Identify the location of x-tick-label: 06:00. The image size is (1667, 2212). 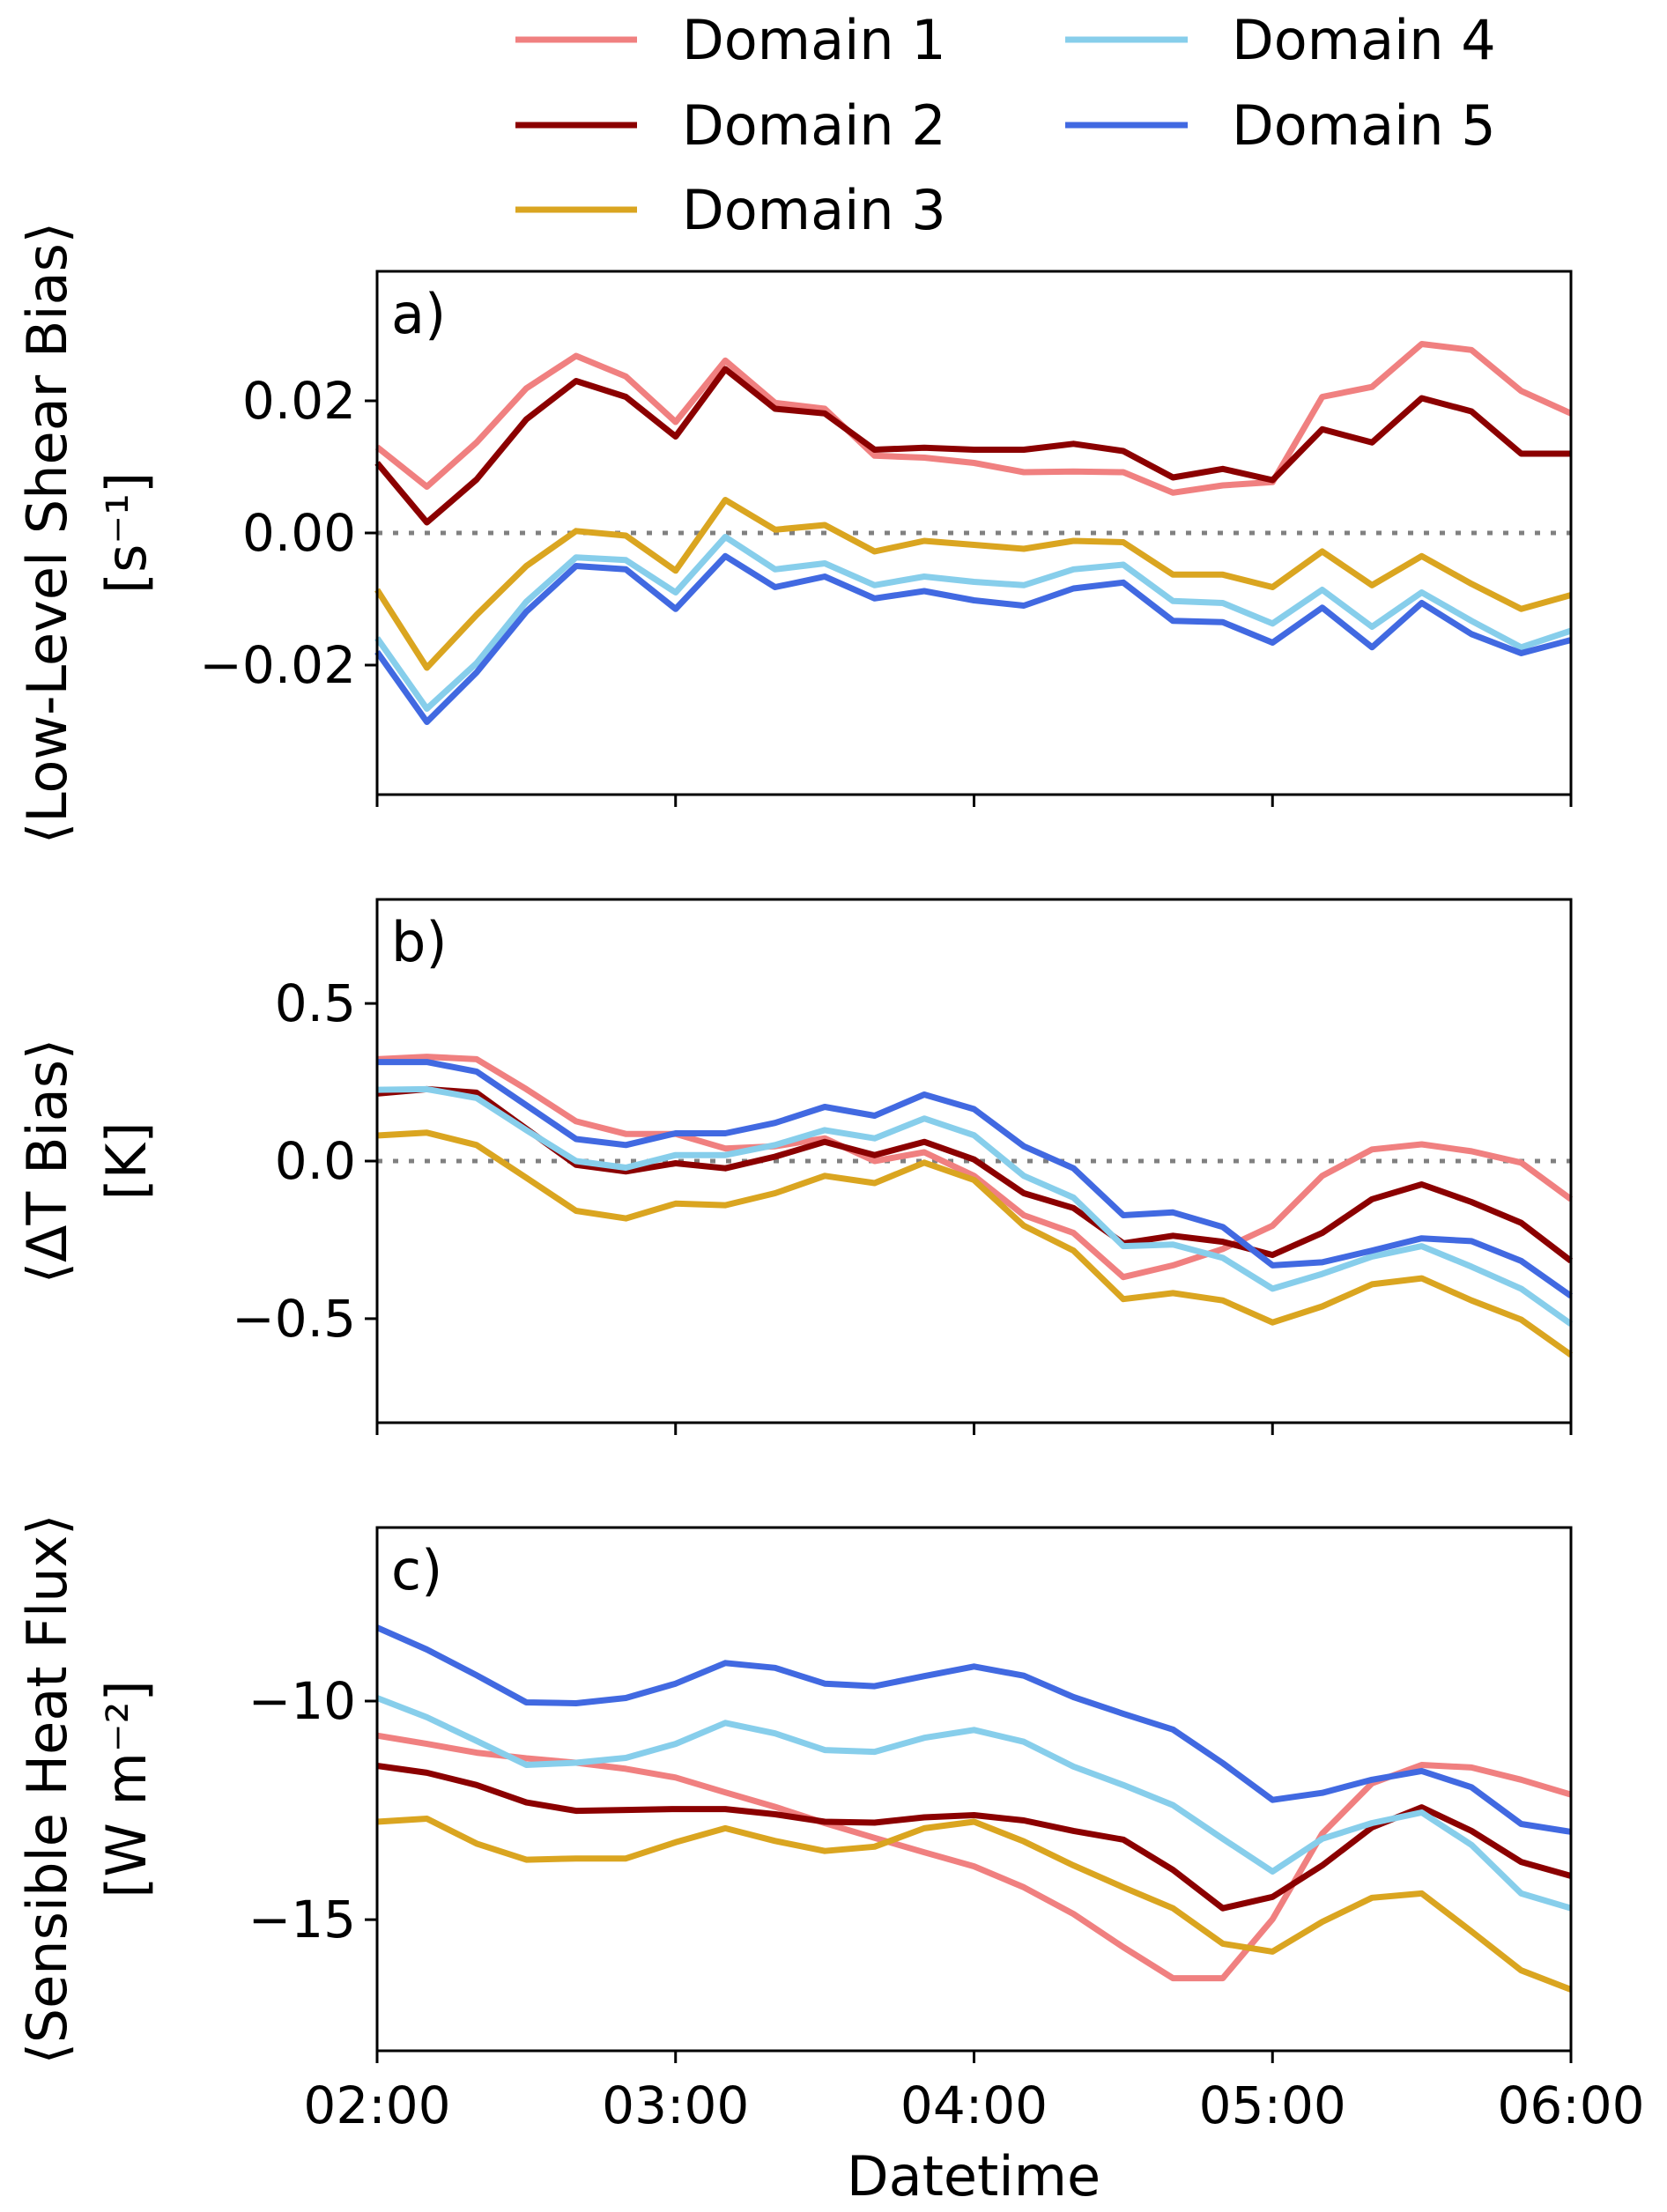
(1571, 2105).